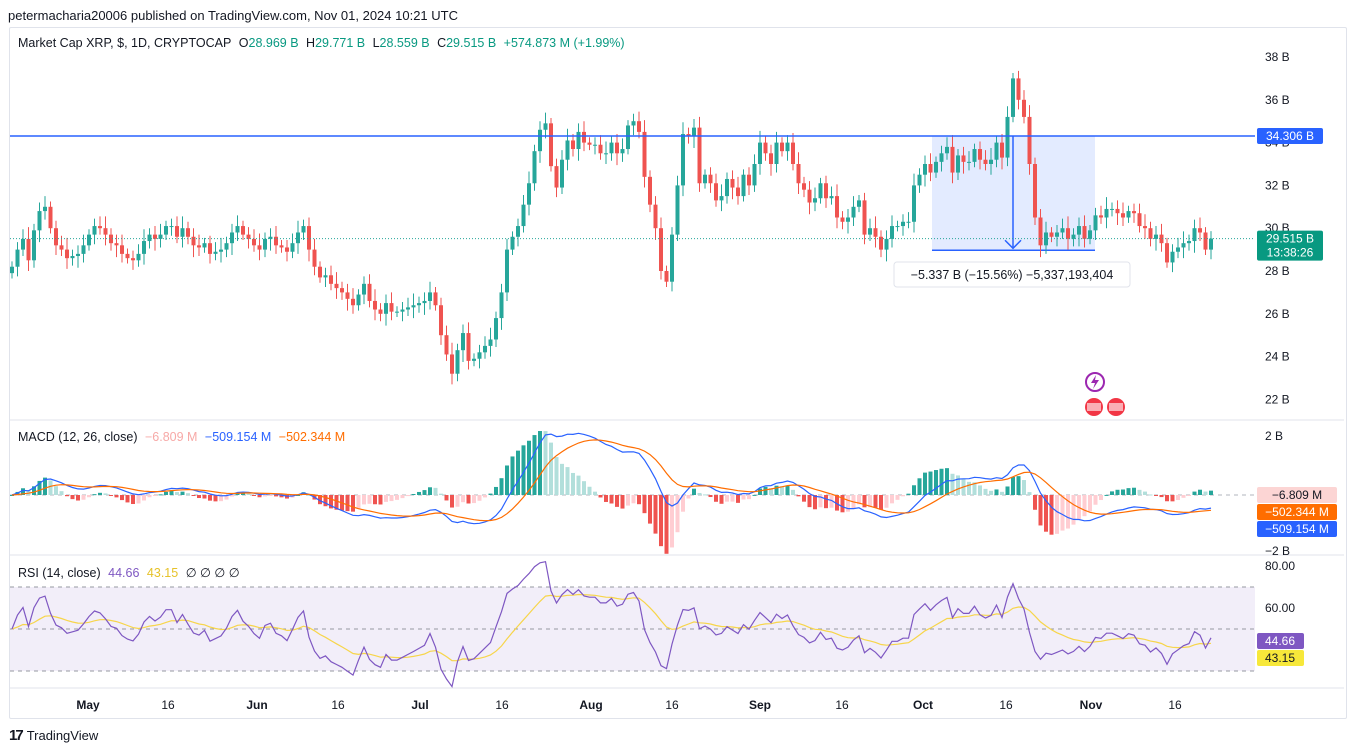  I want to click on rsi-value-tag, so click(1280, 641).